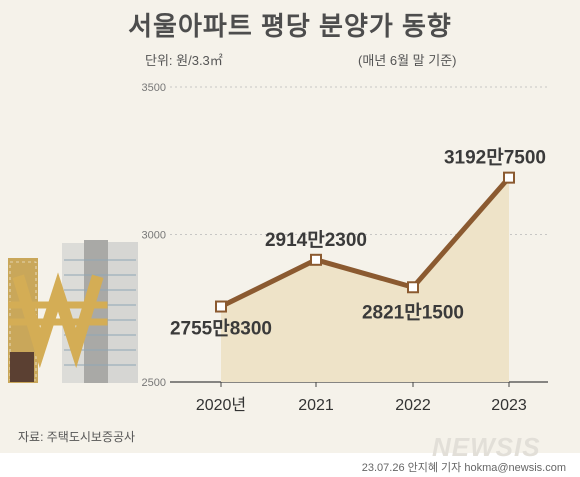 Image resolution: width=580 pixels, height=477 pixels. What do you see at coordinates (221, 405) in the screenshot?
I see `x-tick-label: 2020년` at bounding box center [221, 405].